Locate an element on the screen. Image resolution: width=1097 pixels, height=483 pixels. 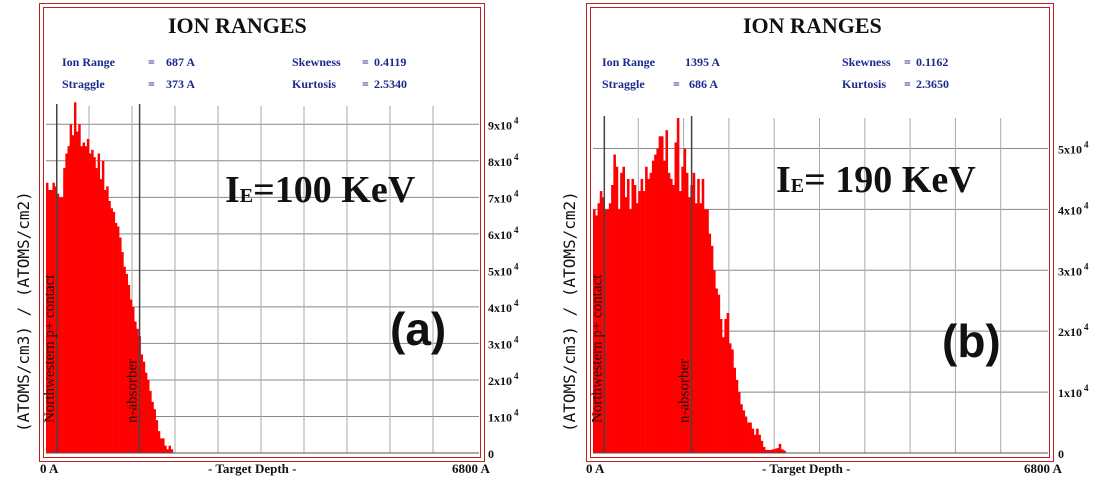
kurtosis-value: 2.5340 is located at coordinates (390, 84).